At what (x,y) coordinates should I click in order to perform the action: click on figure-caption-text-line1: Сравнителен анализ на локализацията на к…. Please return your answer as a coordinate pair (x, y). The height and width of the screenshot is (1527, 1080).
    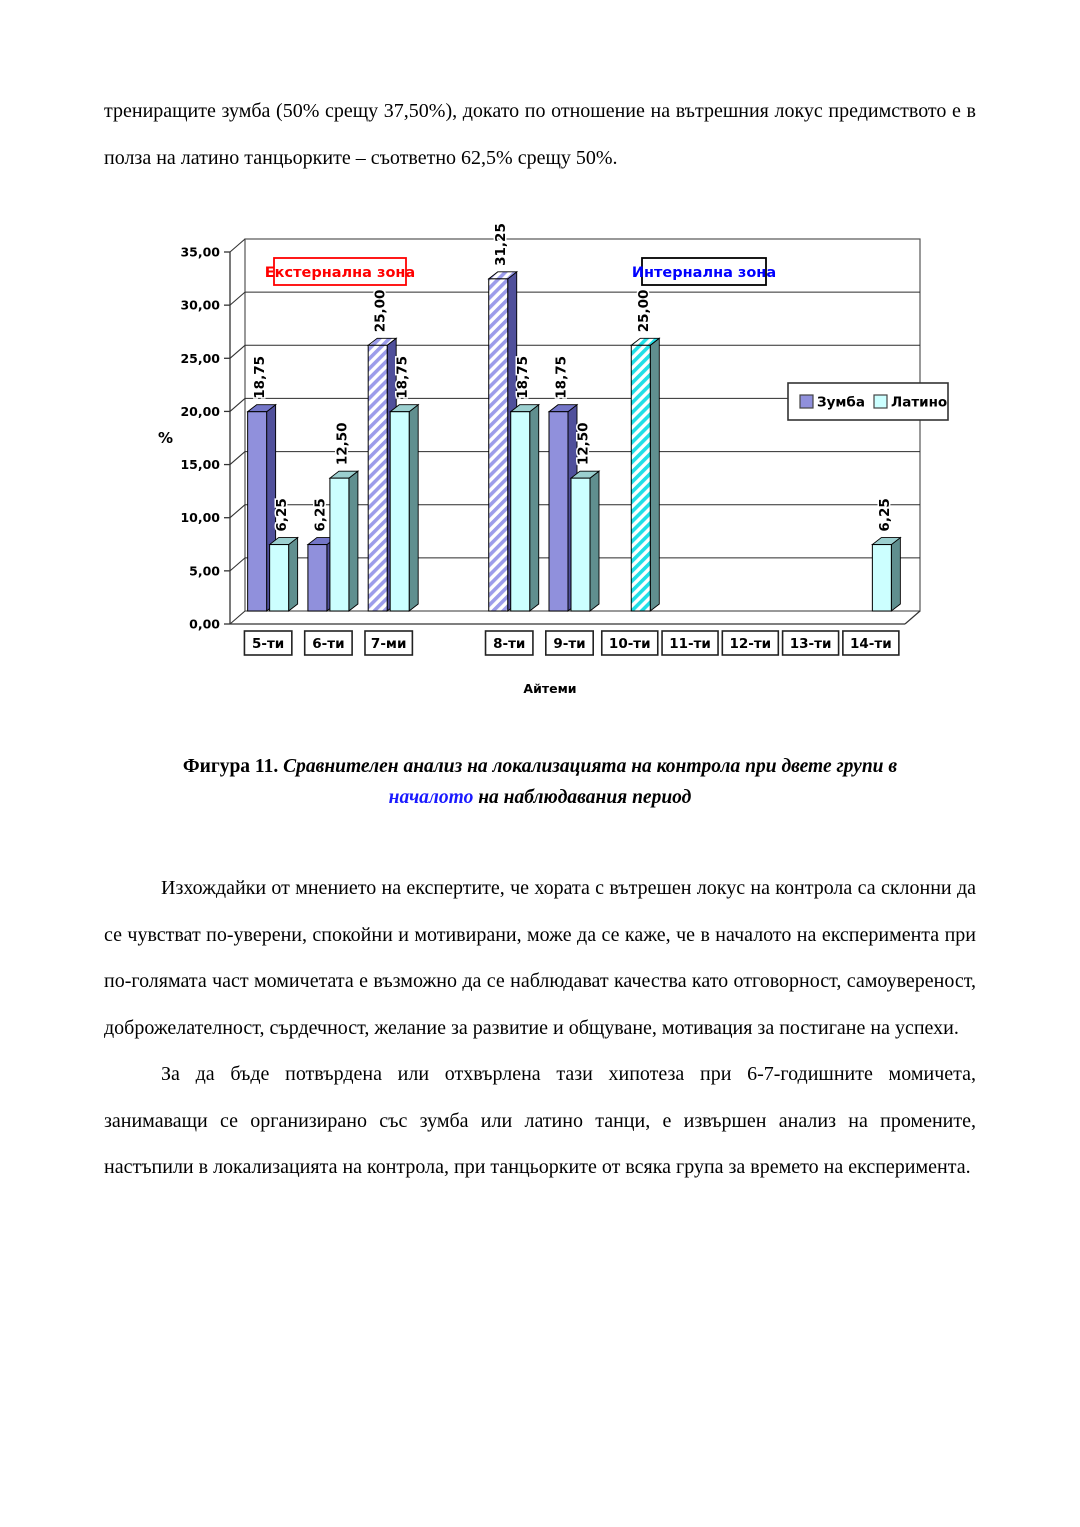
    Looking at the image, I should click on (590, 766).